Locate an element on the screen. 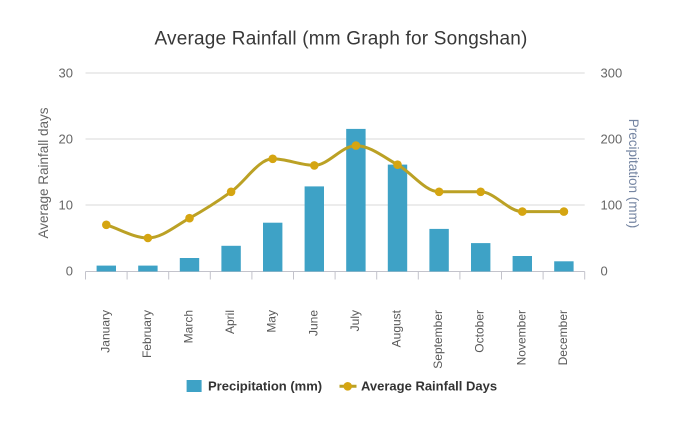  svg-text: Average Rainfall Days is located at coordinates (429, 386).